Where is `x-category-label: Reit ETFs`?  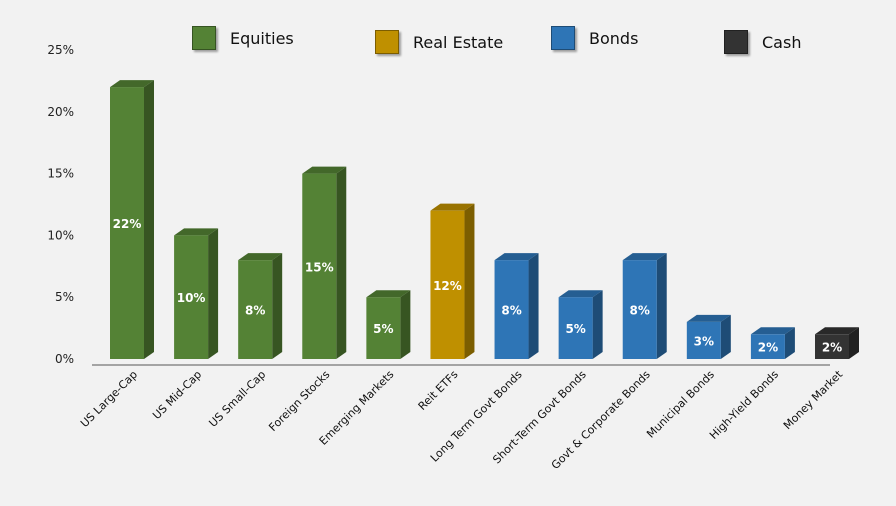 x-category-label: Reit ETFs is located at coordinates (438, 390).